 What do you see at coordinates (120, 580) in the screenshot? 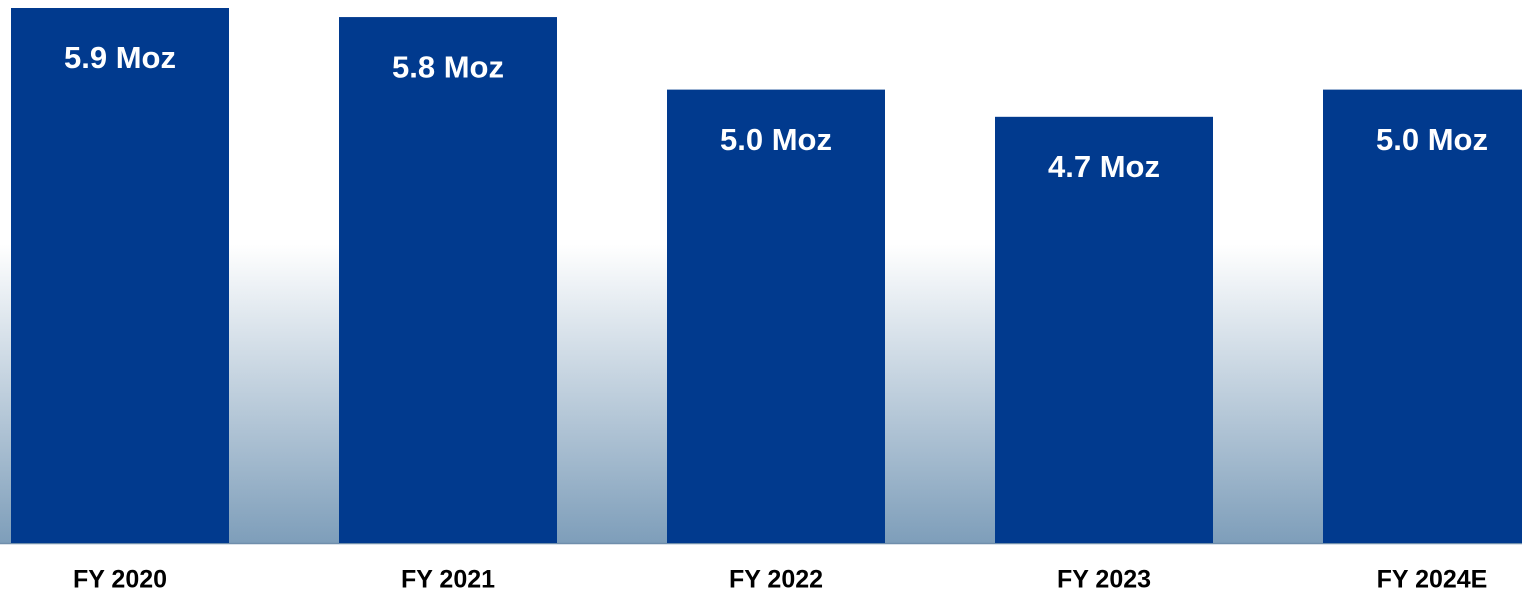
I see `x-tick-label: FY 2020` at bounding box center [120, 580].